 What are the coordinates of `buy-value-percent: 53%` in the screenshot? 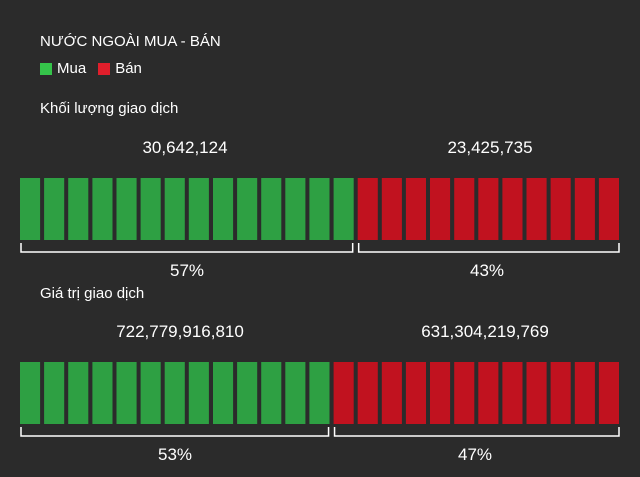 It's located at (175, 454).